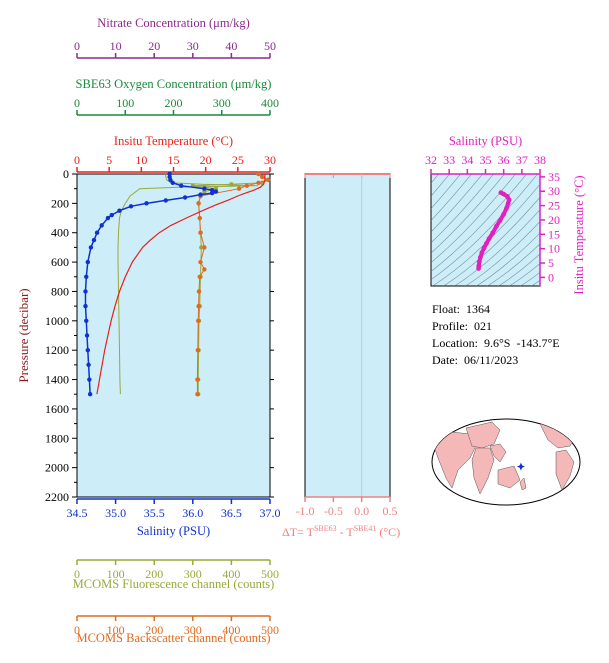 The height and width of the screenshot is (663, 609). What do you see at coordinates (174, 160) in the screenshot?
I see `temperature-tick-label: 15` at bounding box center [174, 160].